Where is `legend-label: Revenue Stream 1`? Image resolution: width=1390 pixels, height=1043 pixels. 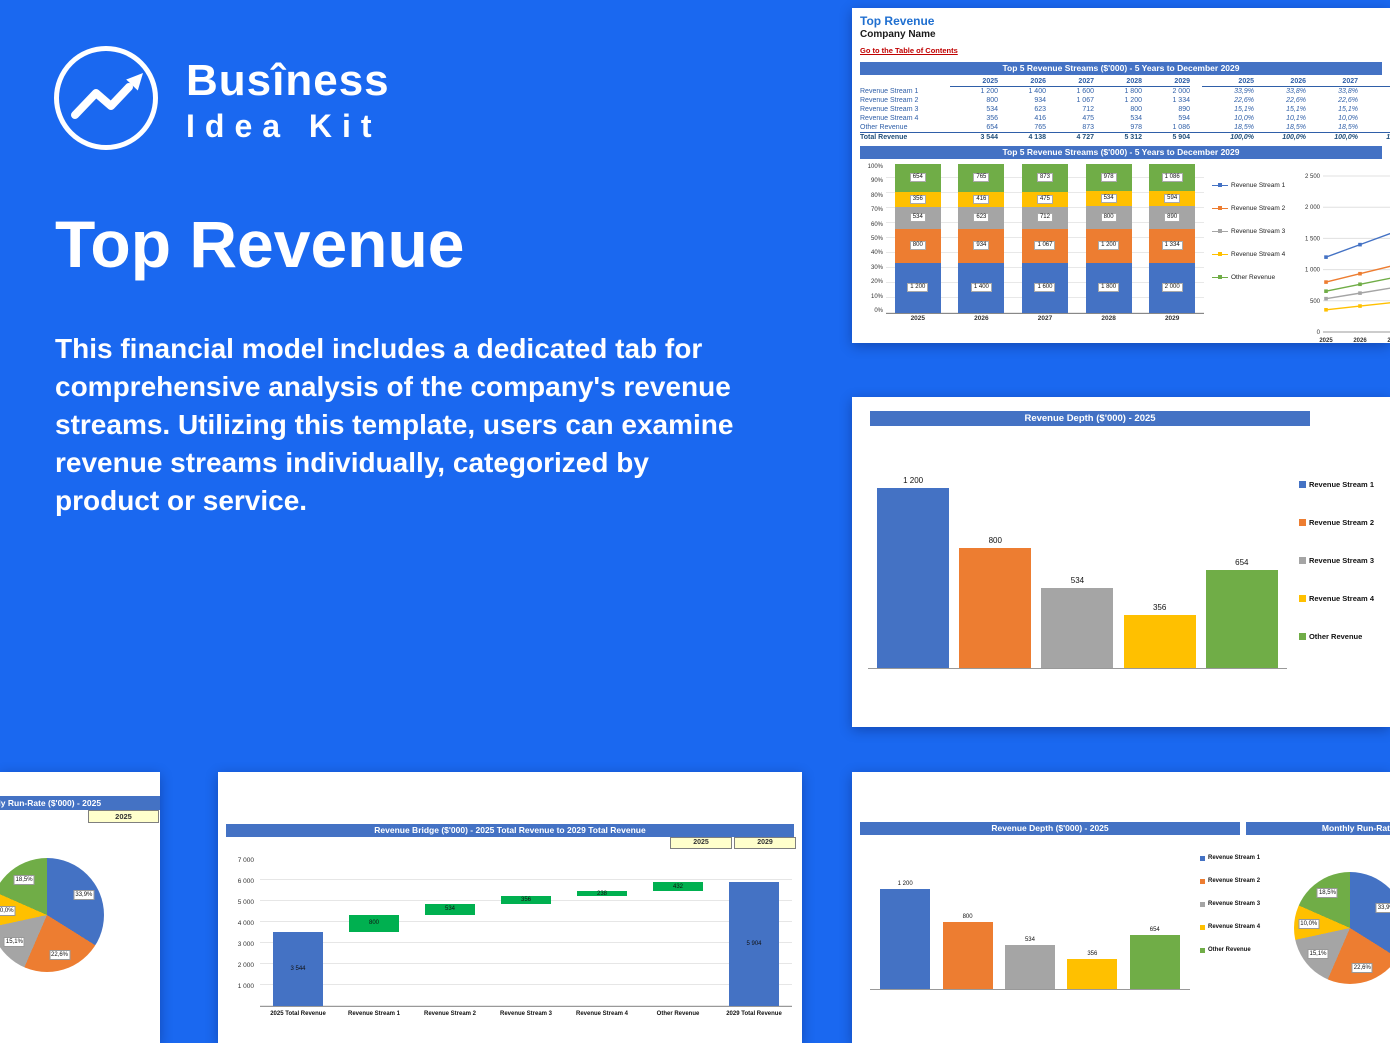 legend-label: Revenue Stream 1 is located at coordinates (1341, 484).